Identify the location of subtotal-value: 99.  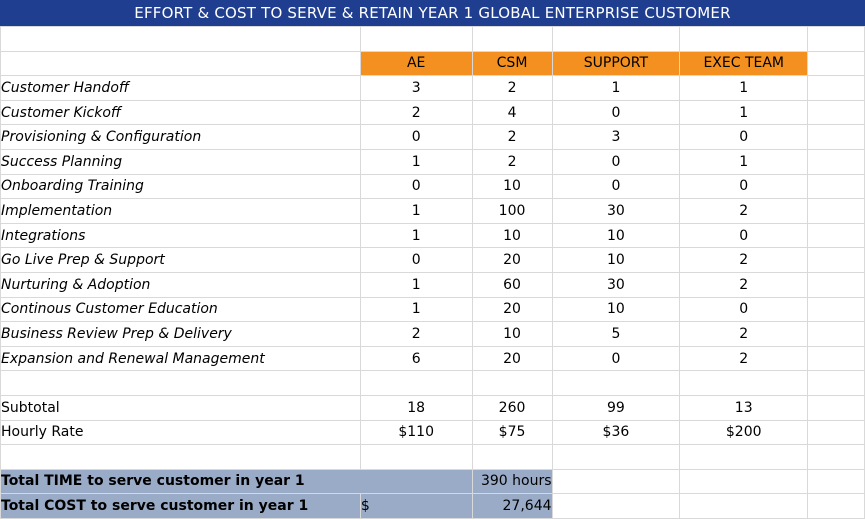
(616, 407).